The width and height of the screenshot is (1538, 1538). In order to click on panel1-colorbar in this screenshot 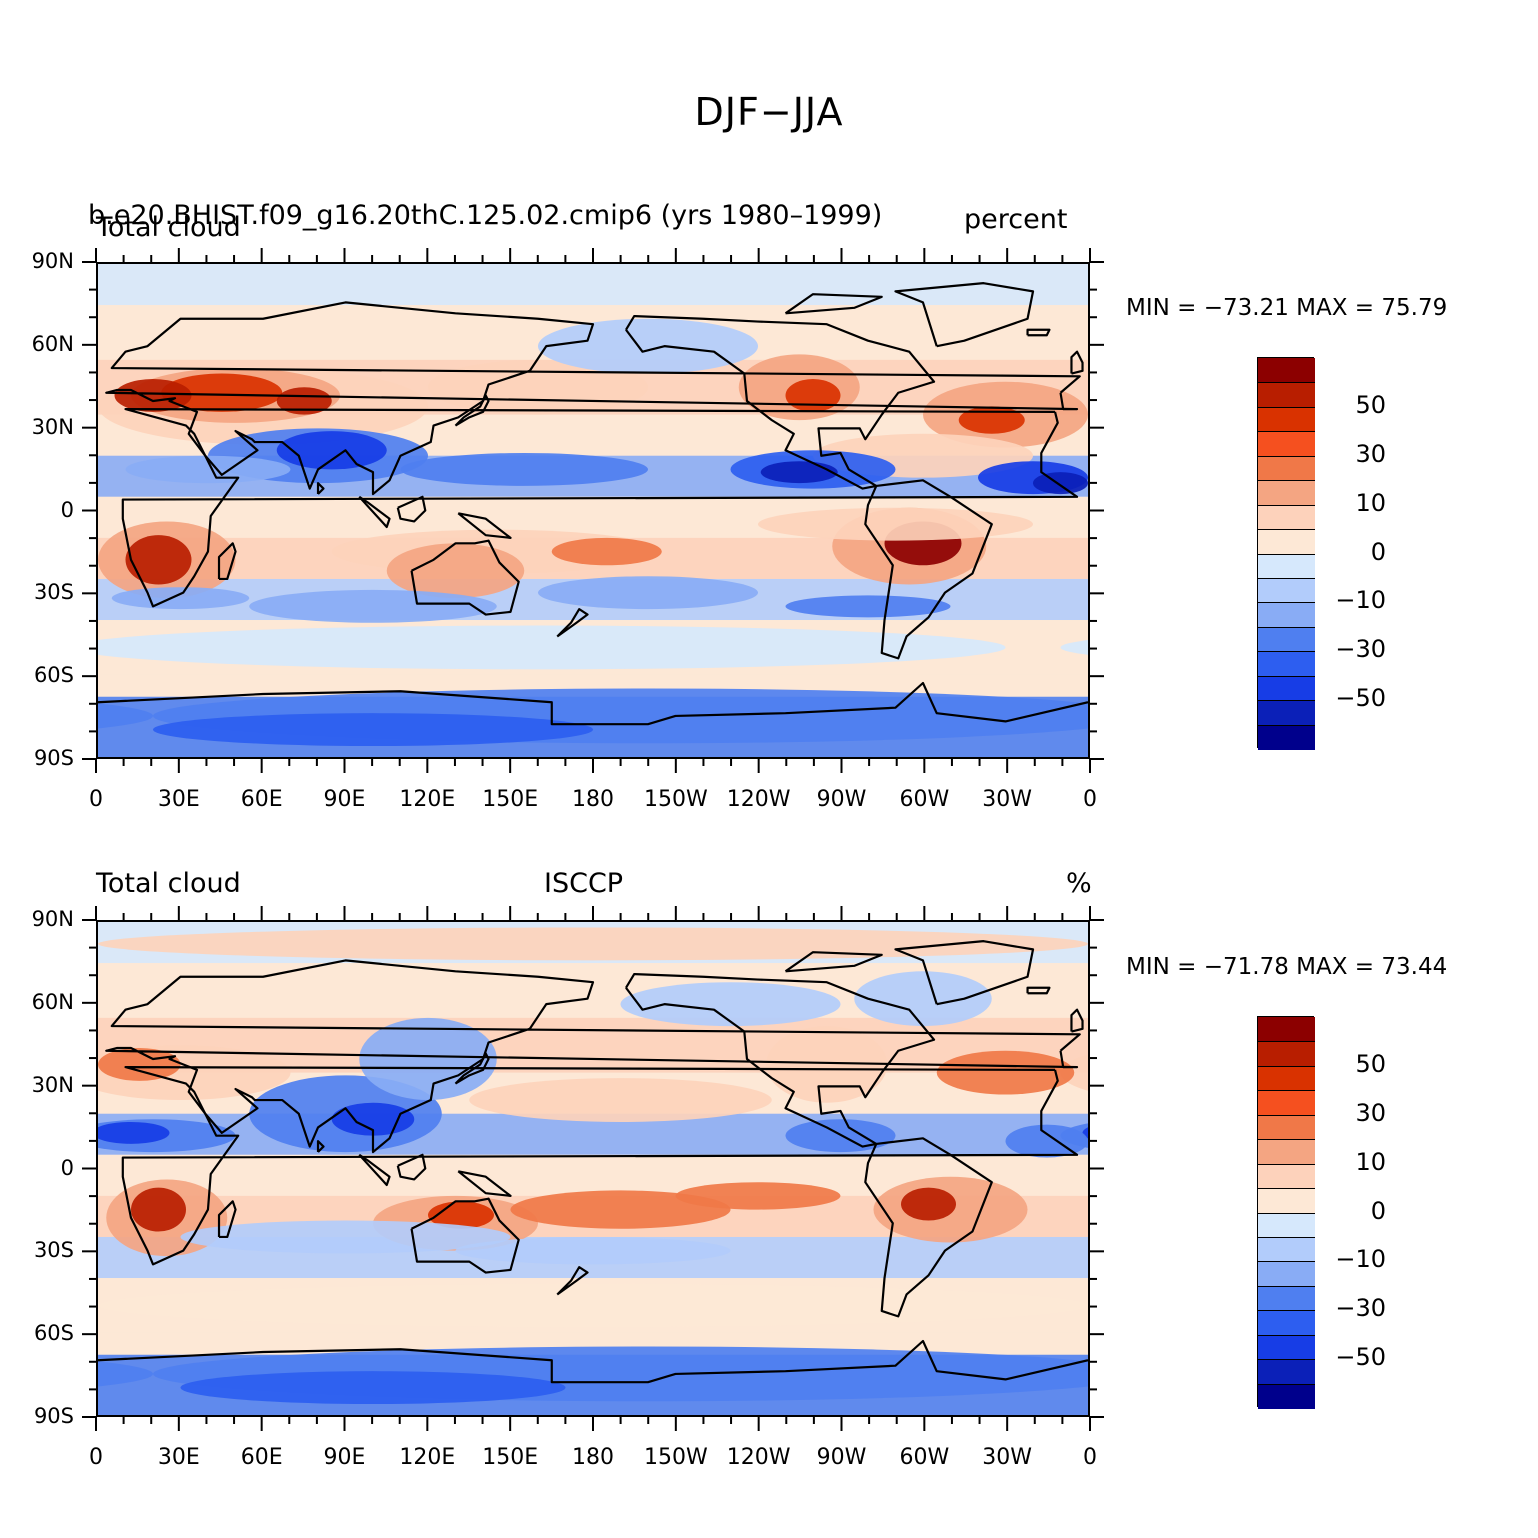, I will do `click(1286, 553)`.